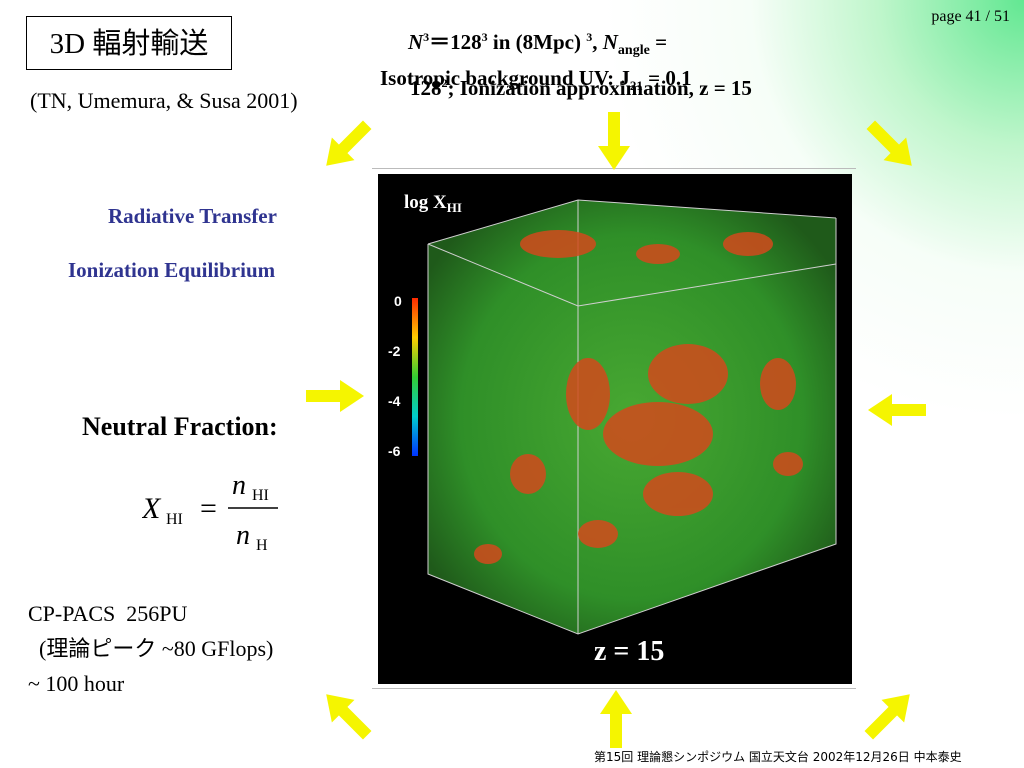 The width and height of the screenshot is (1024, 768). Describe the element at coordinates (164, 100) in the screenshot. I see `citation: (TN, Umemura, & Susa 2001)` at that location.